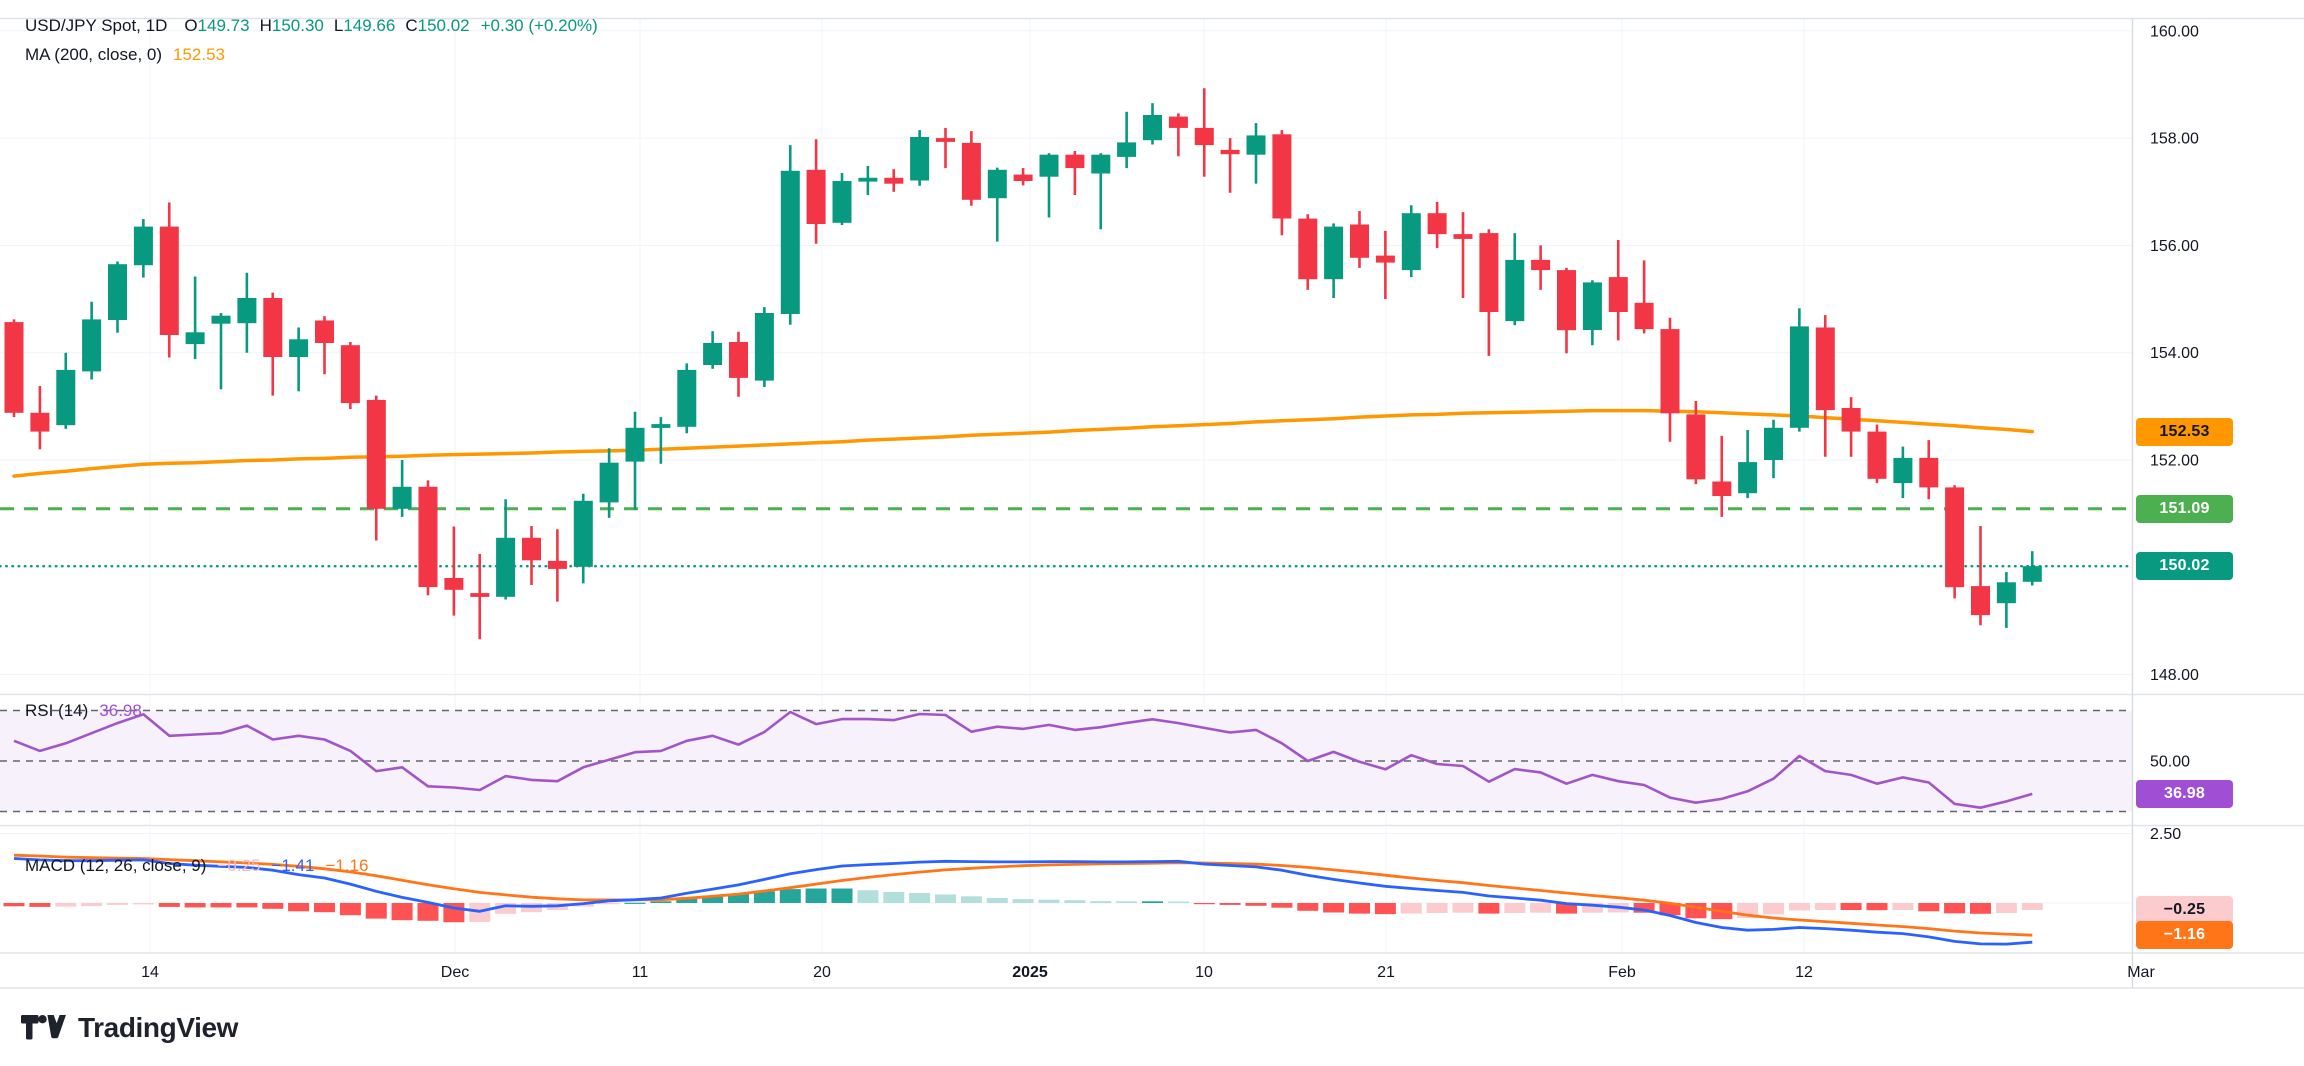 The width and height of the screenshot is (2304, 1066). Describe the element at coordinates (2170, 762) in the screenshot. I see `rsi-axis-label: 50.00` at that location.